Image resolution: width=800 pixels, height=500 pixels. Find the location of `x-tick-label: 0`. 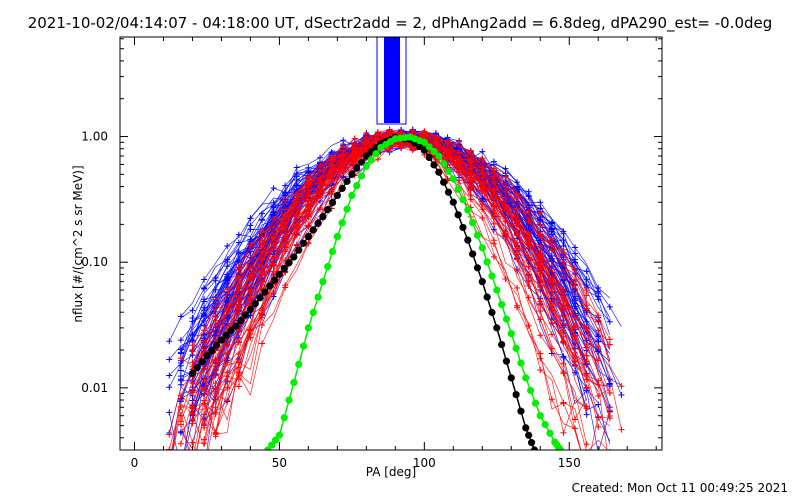

x-tick-label: 0 is located at coordinates (135, 463).